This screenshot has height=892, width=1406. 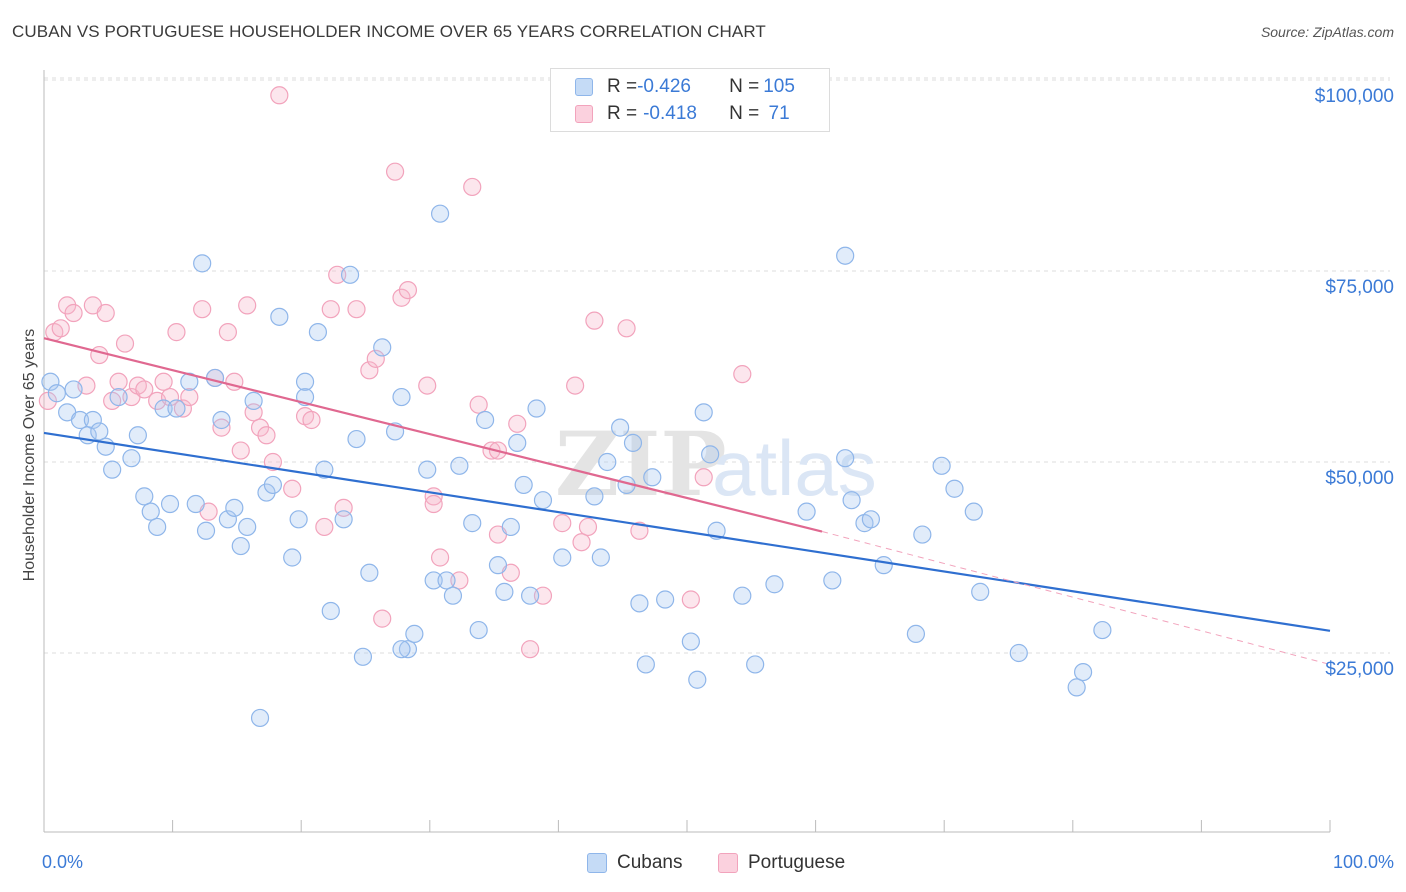 I want to click on watermark-zip: ZIP, so click(x=641, y=464).